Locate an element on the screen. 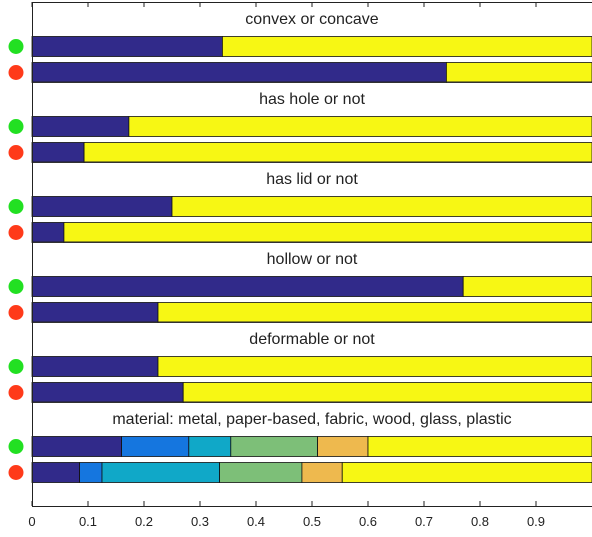  group-3: hollow or not is located at coordinates (311, 282).